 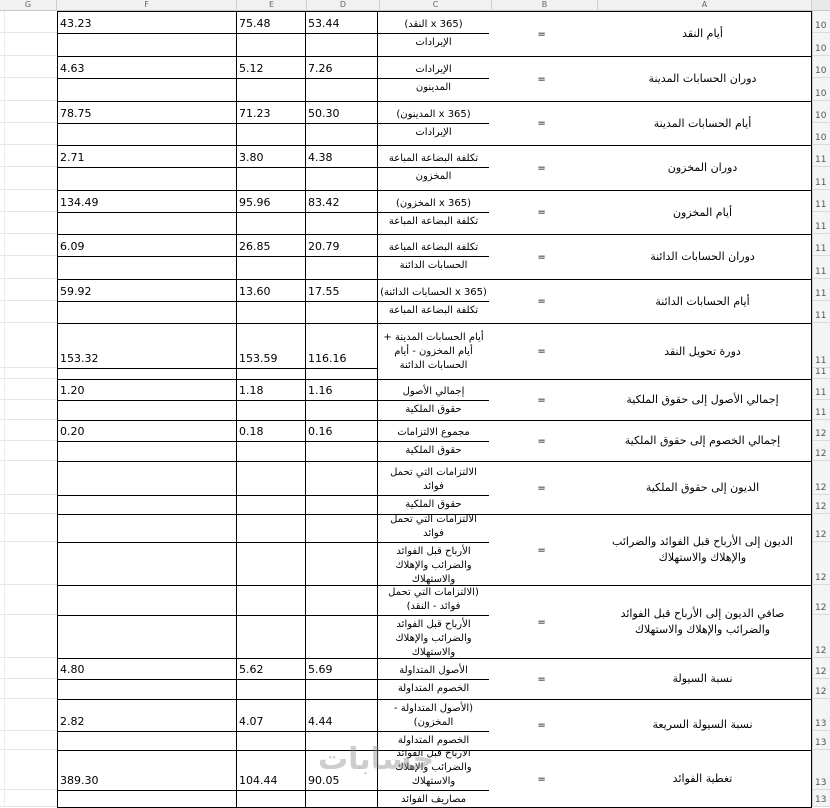 I want to click on value-cell-d: 5.69, so click(x=342, y=669).